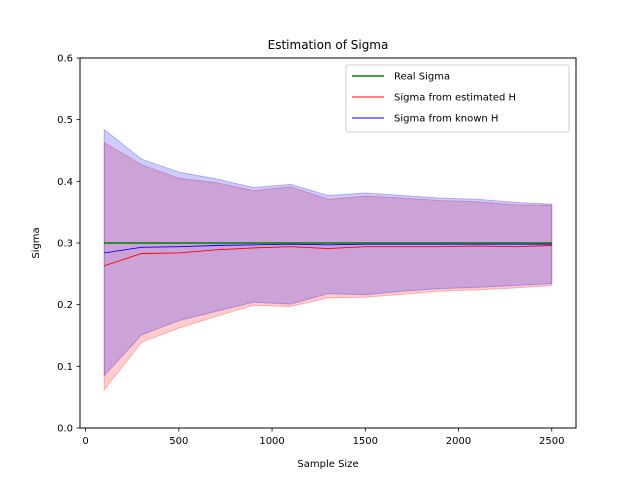  What do you see at coordinates (271, 441) in the screenshot?
I see `x-tick-label: 1000` at bounding box center [271, 441].